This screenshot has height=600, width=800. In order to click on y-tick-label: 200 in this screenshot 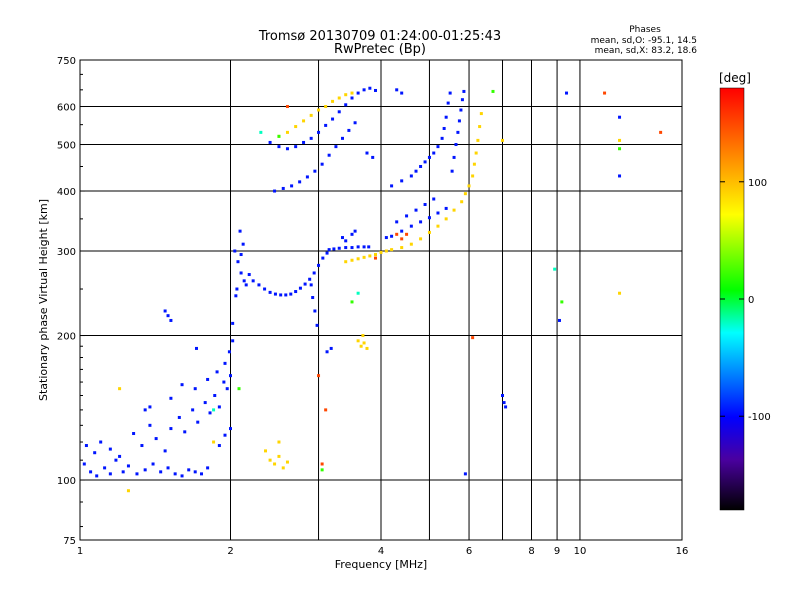, I will do `click(66, 337)`.